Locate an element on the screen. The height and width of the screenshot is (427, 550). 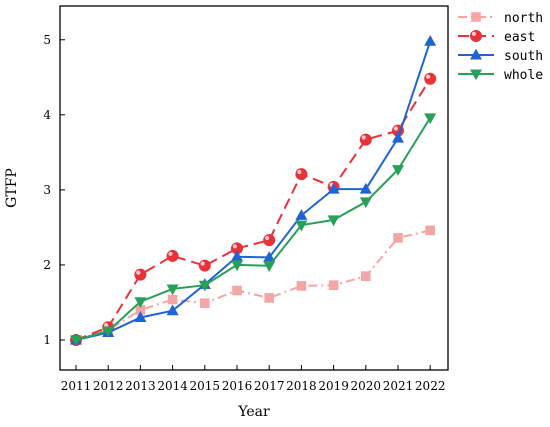
x-tick-label: 2012 is located at coordinates (108, 386).